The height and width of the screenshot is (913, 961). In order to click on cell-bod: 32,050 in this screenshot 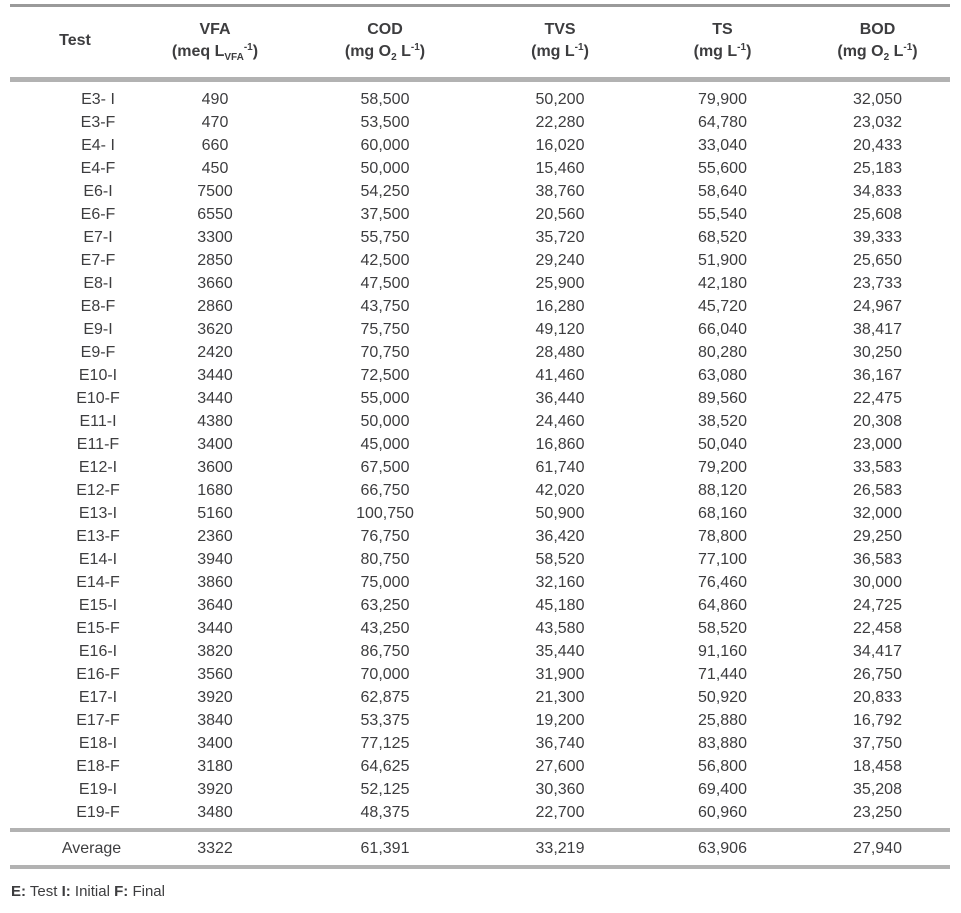, I will do `click(877, 99)`.